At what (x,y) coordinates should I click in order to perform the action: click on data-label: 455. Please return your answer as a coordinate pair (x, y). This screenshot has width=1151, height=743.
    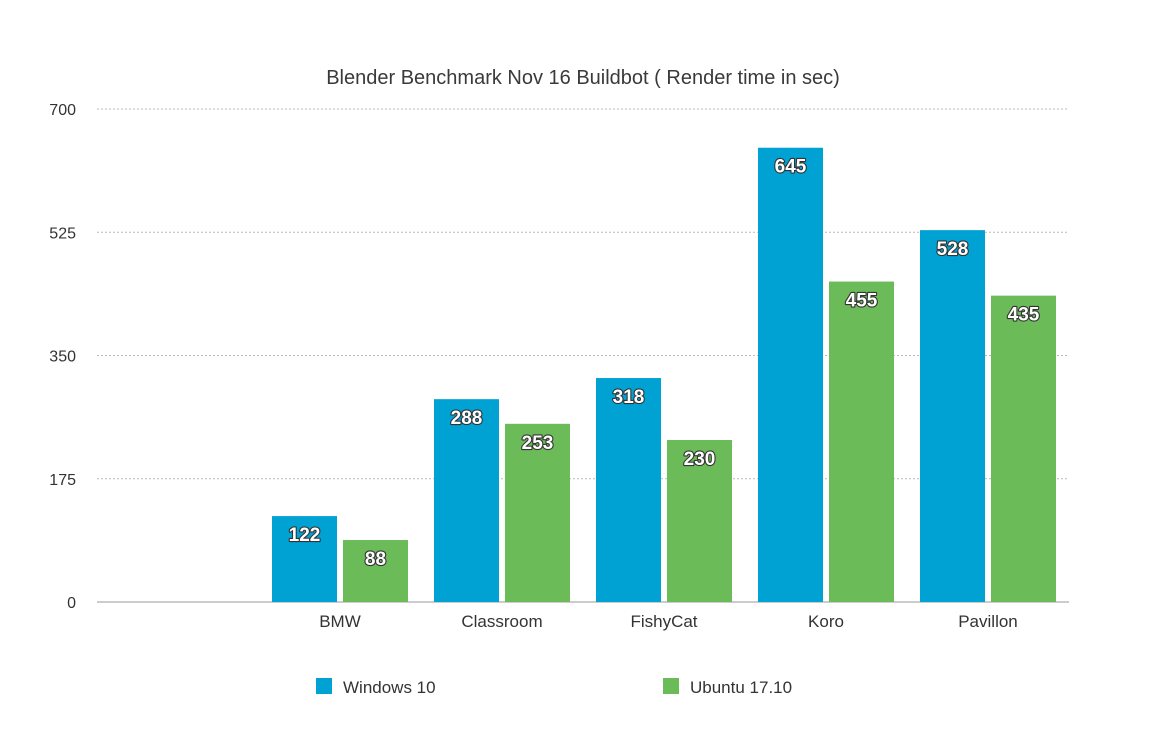
    Looking at the image, I should click on (862, 301).